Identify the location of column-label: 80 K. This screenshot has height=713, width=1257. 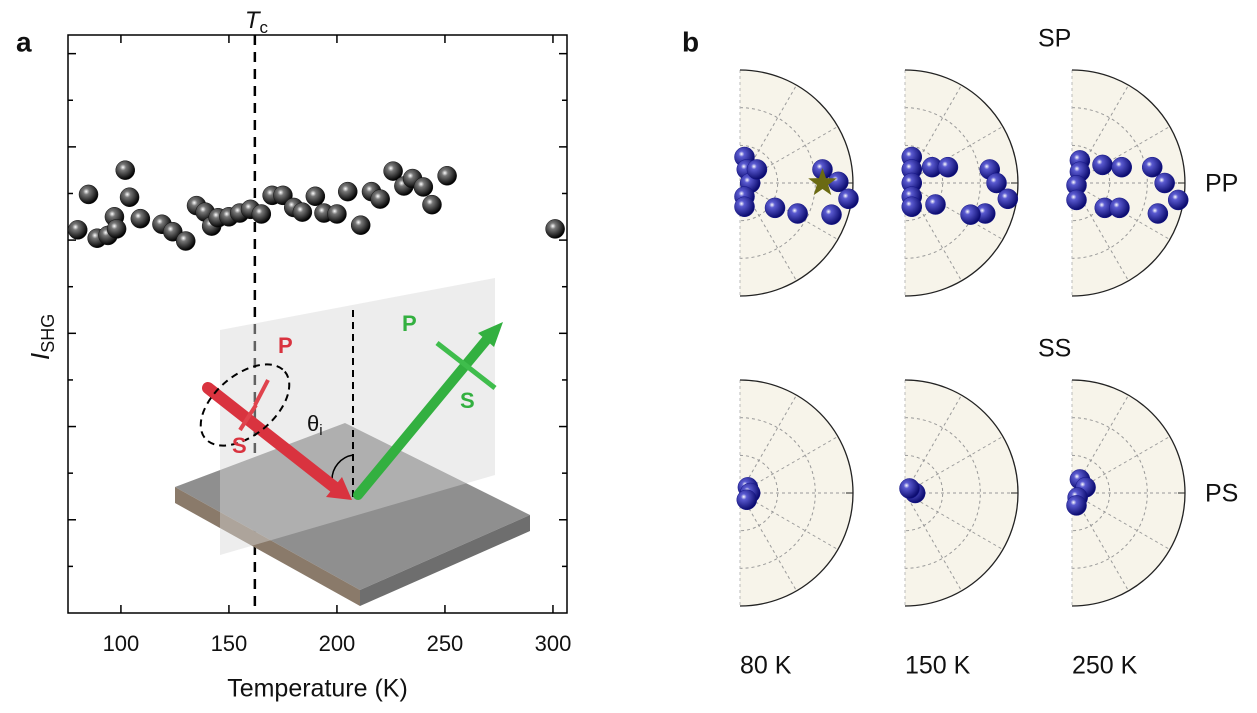
(766, 666).